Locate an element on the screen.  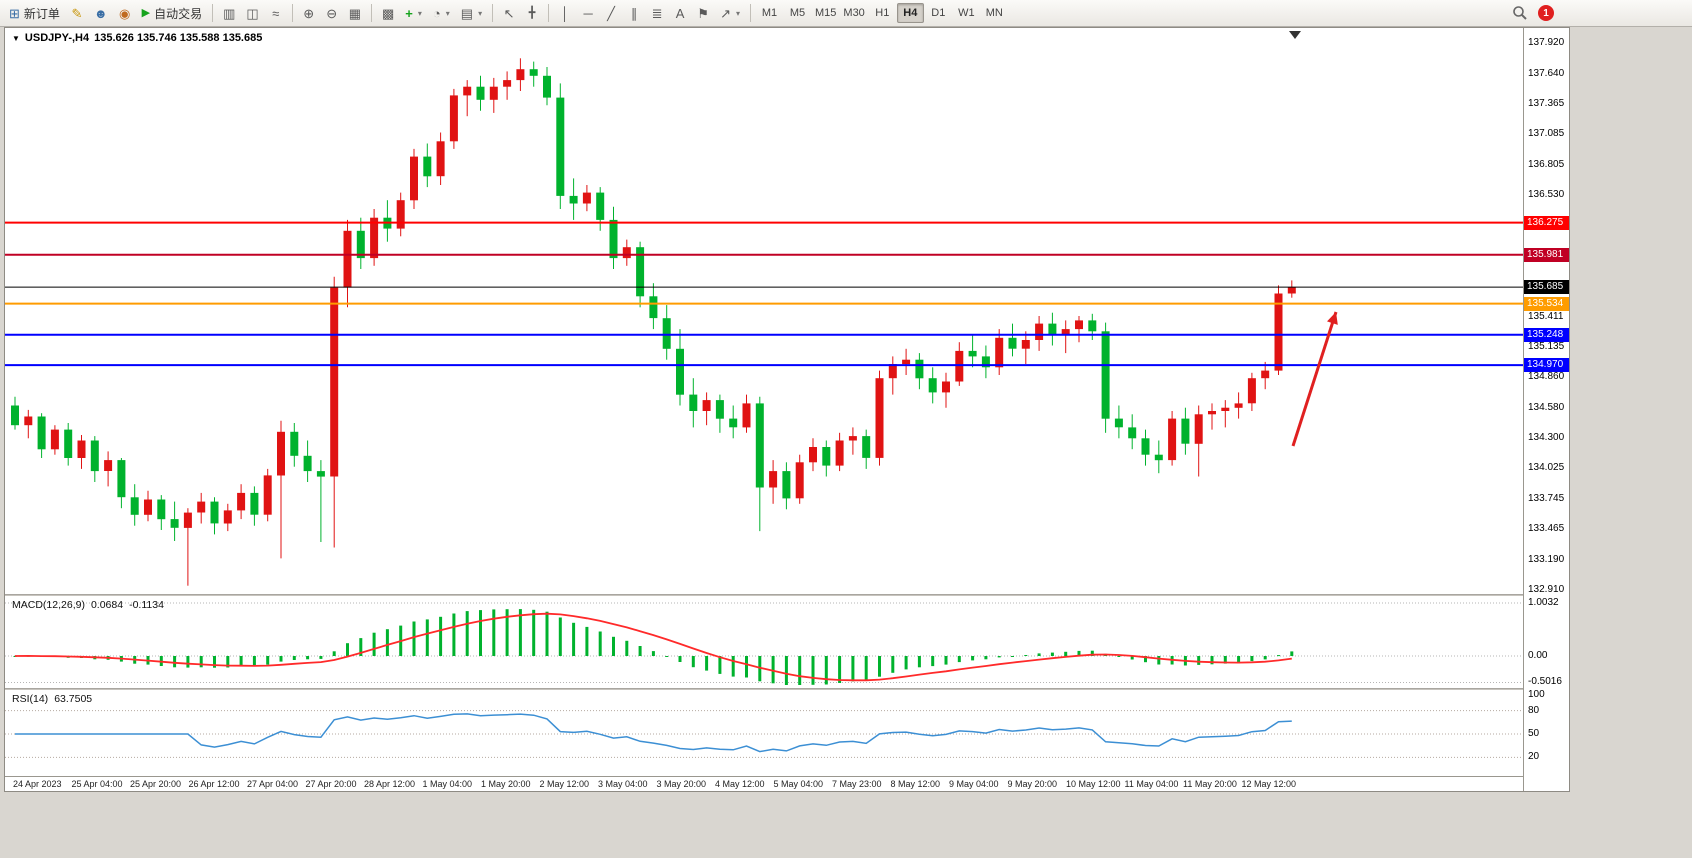
timeframe-m15-button: M15 is located at coordinates (825, 13).